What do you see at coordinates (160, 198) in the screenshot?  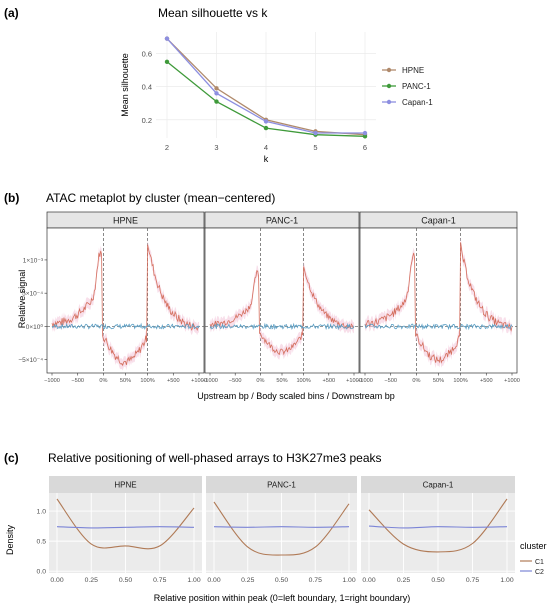 I see `panel-b-title: ATAC metaplot by cluster (mean−centered)` at bounding box center [160, 198].